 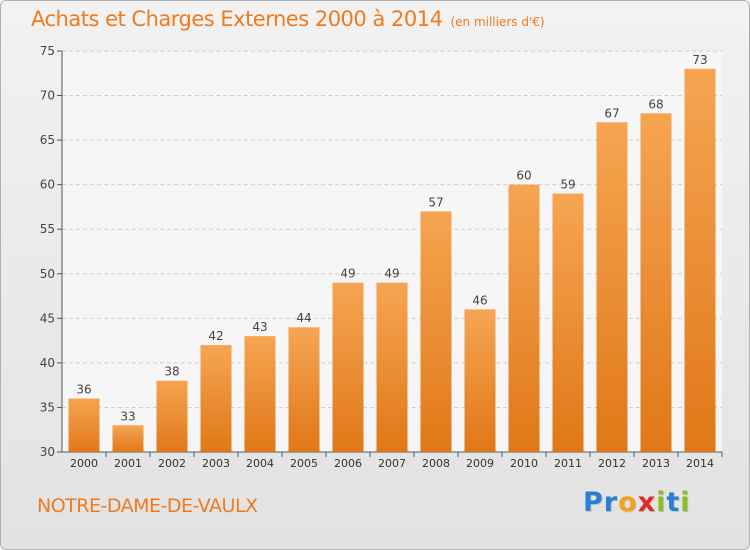 What do you see at coordinates (524, 463) in the screenshot?
I see `x-tick-label: 2010` at bounding box center [524, 463].